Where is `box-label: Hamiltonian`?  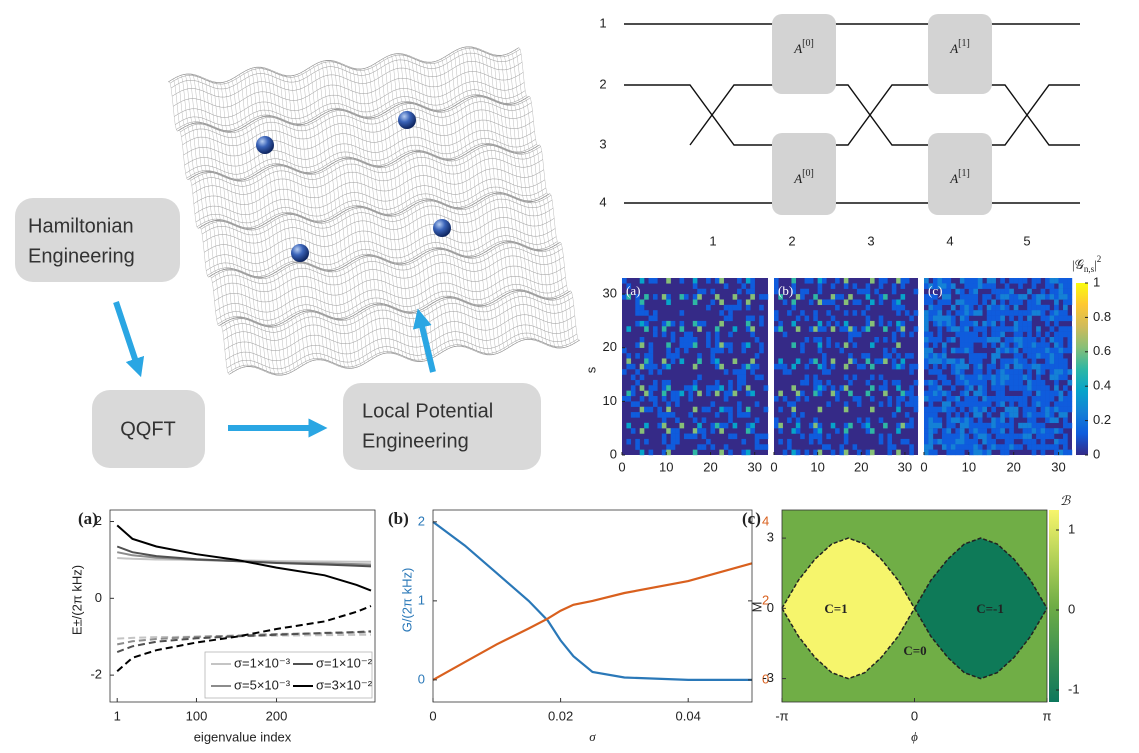 box-label: Hamiltonian is located at coordinates (81, 226).